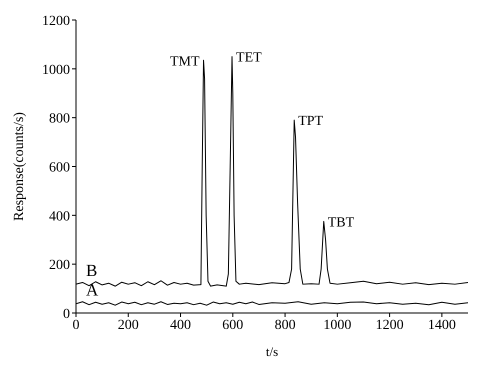 Image resolution: width=488 pixels, height=369 pixels. I want to click on x-tick-label: 1000, so click(337, 325).